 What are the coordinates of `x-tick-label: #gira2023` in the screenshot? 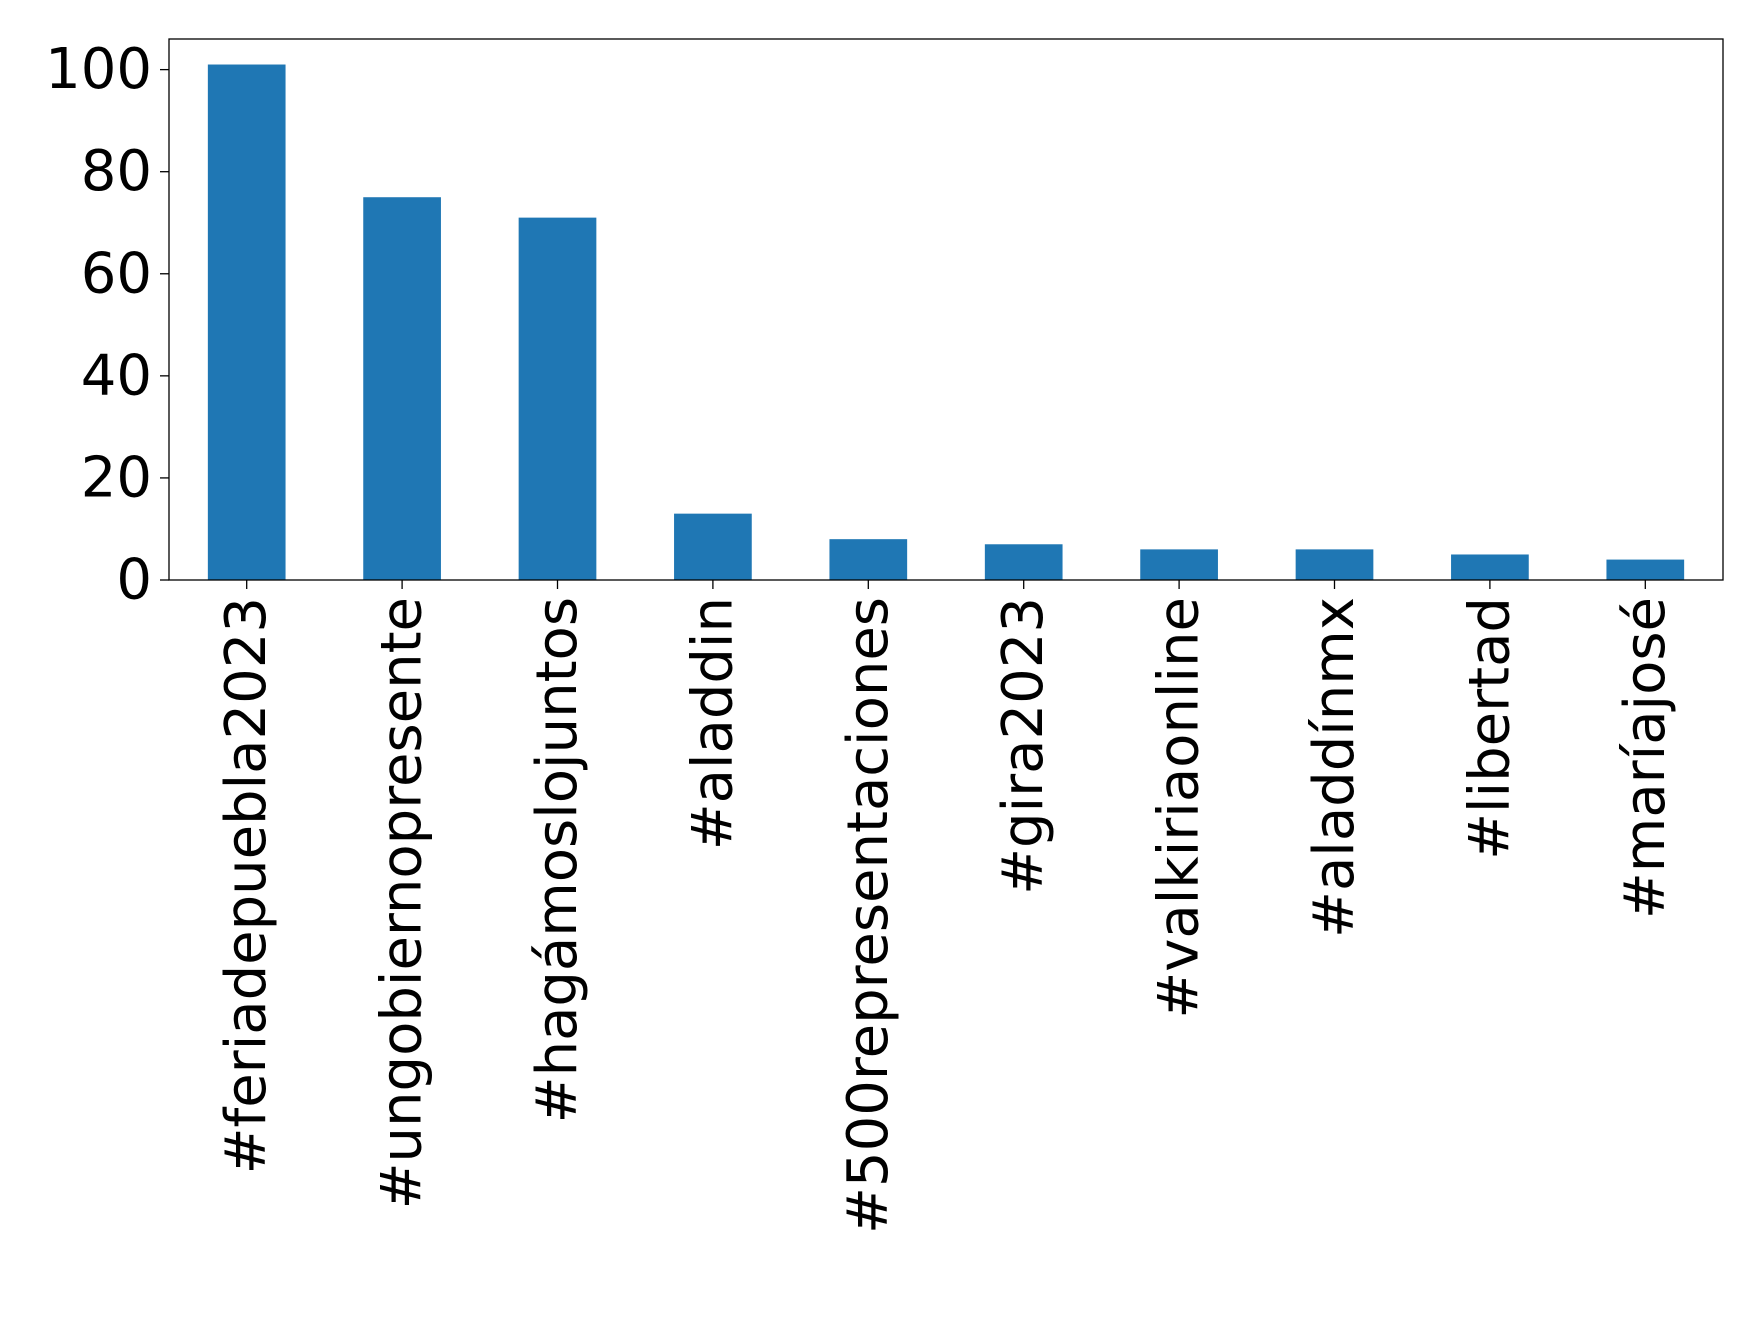 It's located at (1023, 746).